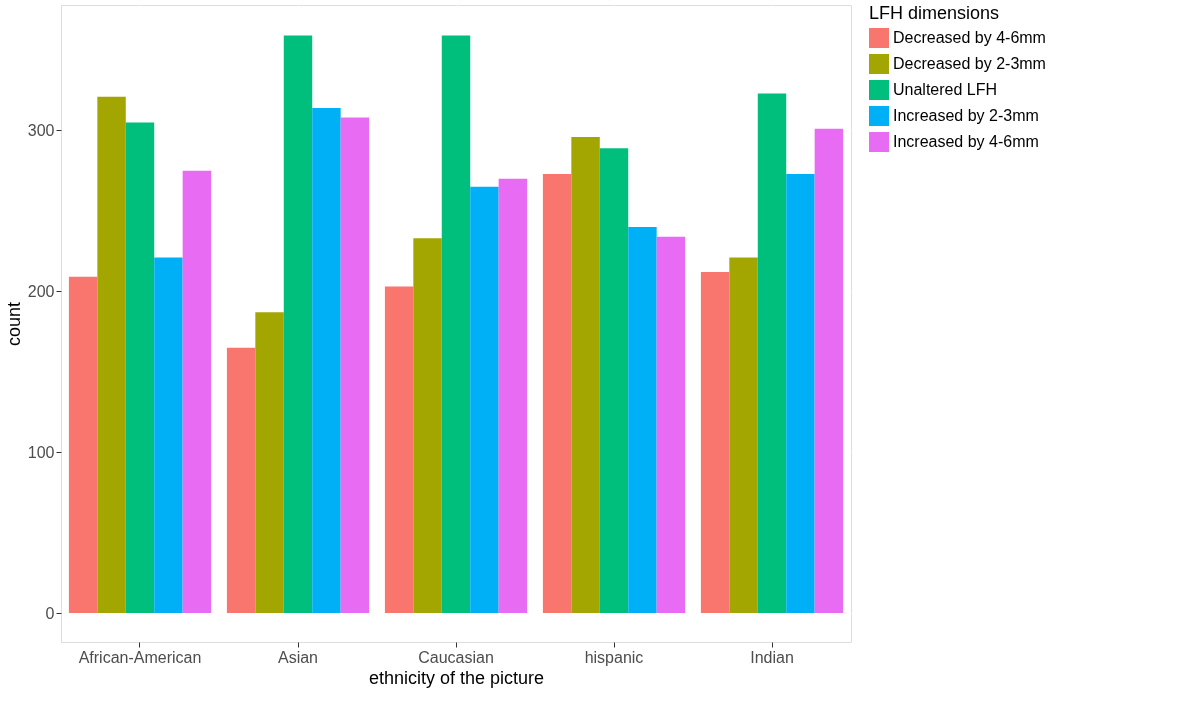 Image resolution: width=1194 pixels, height=717 pixels. Describe the element at coordinates (41, 291) in the screenshot. I see `y-tick-label: 200` at that location.